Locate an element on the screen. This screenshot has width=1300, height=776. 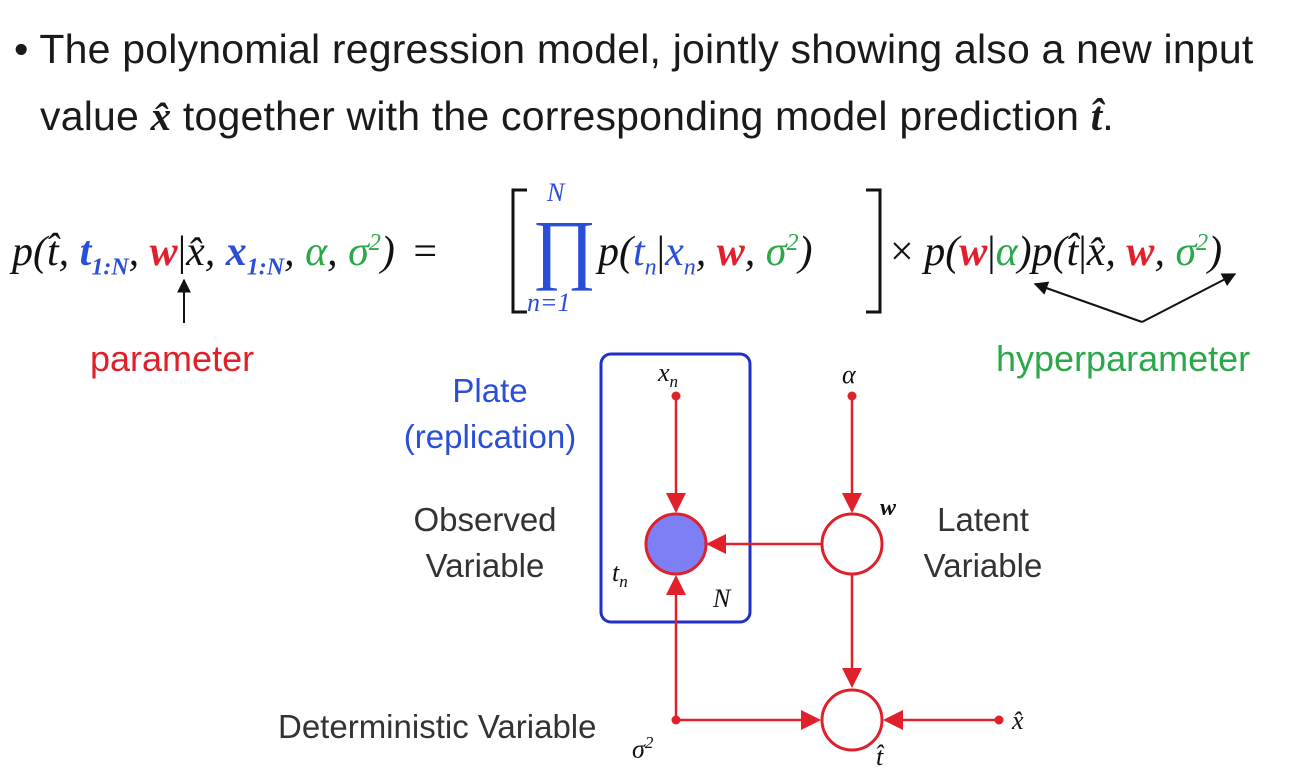
plate-label-line2: (replication) is located at coordinates (490, 436).